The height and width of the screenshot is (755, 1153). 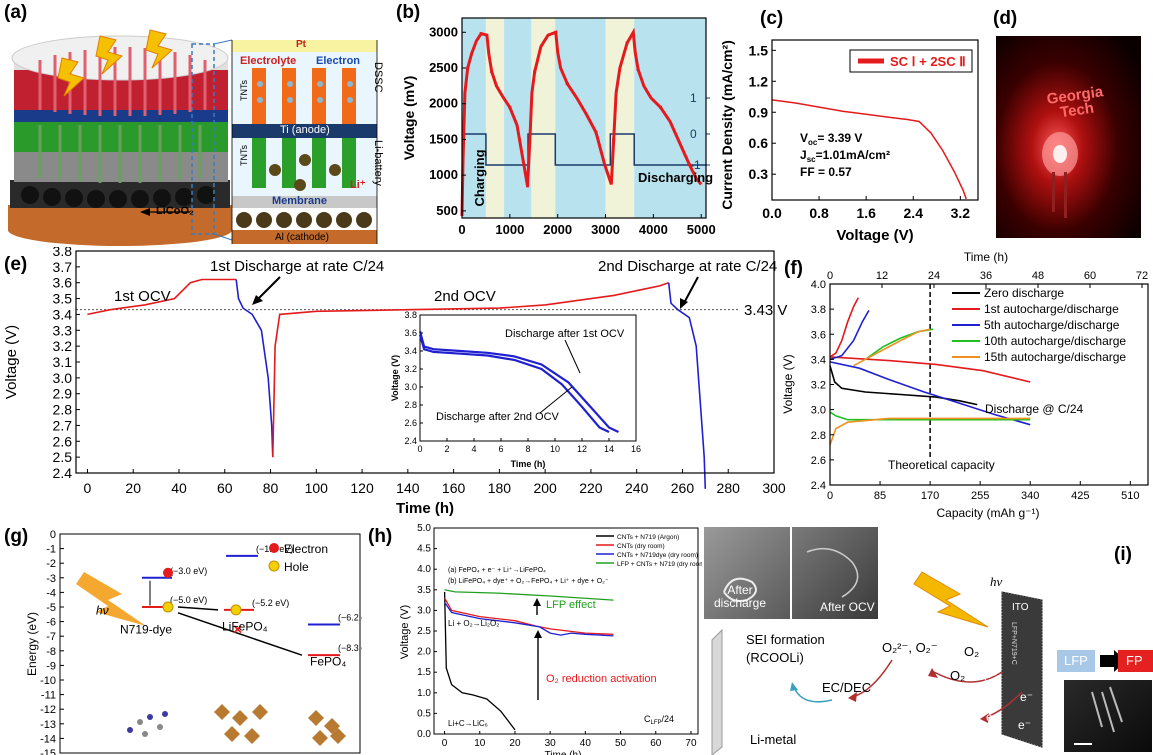 What do you see at coordinates (1052, 325) in the screenshot?
I see `chart-f-legend-label-2: 5th autocharge/discharge` at bounding box center [1052, 325].